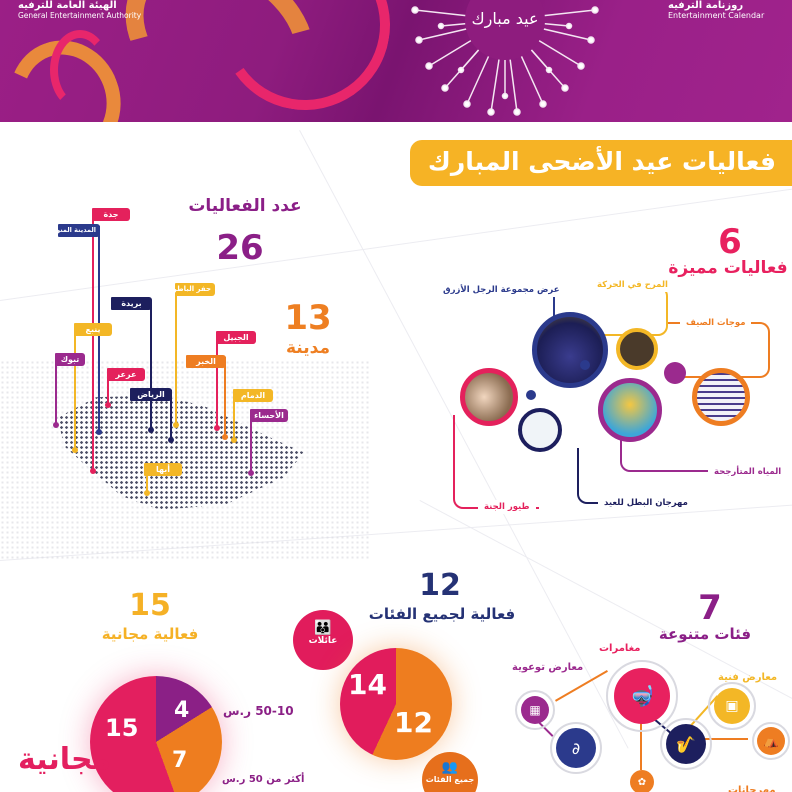  I want to click on free-count: 15, so click(150, 605).